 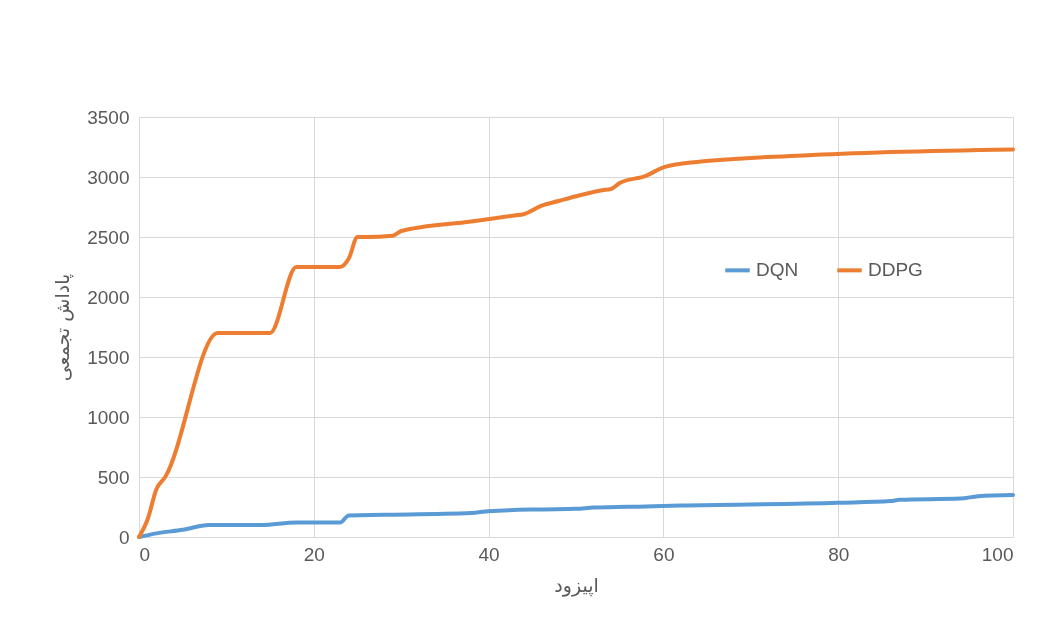 I want to click on x-tick-label: 0, so click(x=145, y=554).